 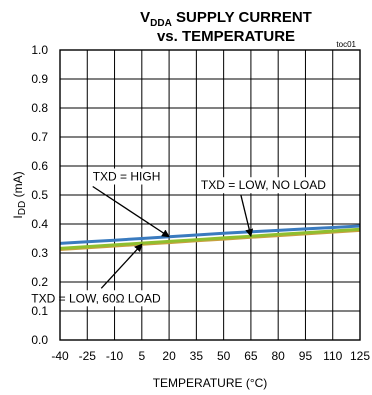 What do you see at coordinates (224, 356) in the screenshot?
I see `x-tick-label: 50` at bounding box center [224, 356].